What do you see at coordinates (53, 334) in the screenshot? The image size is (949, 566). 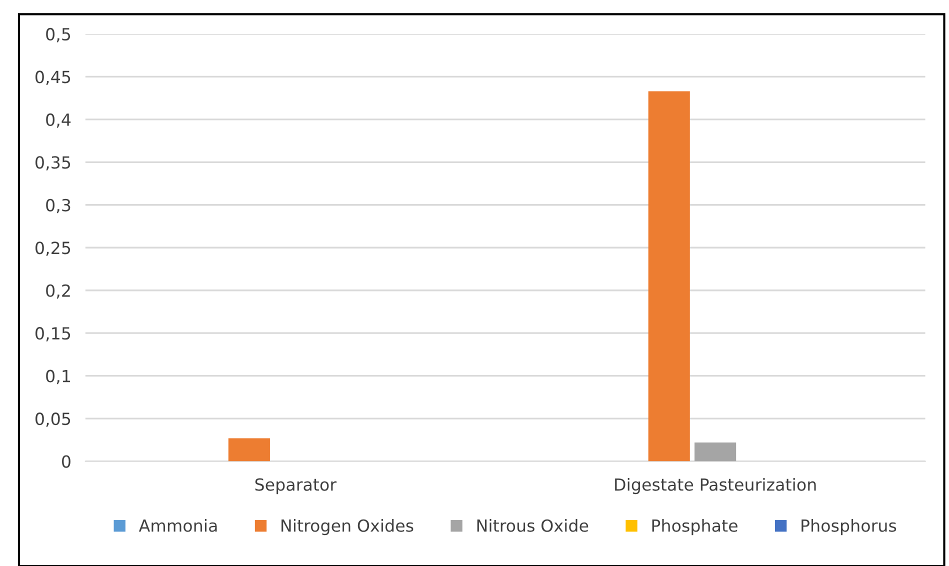 I see `y-tick-label: 0,15` at bounding box center [53, 334].